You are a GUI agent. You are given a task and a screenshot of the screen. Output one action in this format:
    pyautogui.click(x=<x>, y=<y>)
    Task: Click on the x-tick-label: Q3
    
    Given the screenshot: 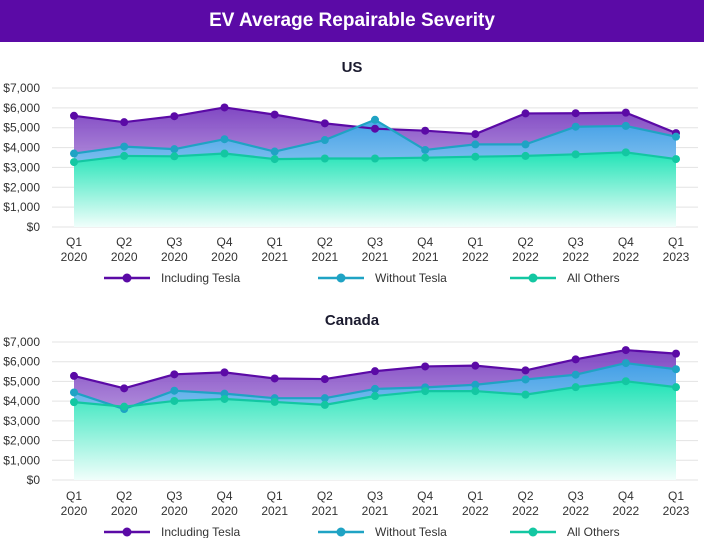 What is the action you would take?
    pyautogui.click(x=174, y=242)
    